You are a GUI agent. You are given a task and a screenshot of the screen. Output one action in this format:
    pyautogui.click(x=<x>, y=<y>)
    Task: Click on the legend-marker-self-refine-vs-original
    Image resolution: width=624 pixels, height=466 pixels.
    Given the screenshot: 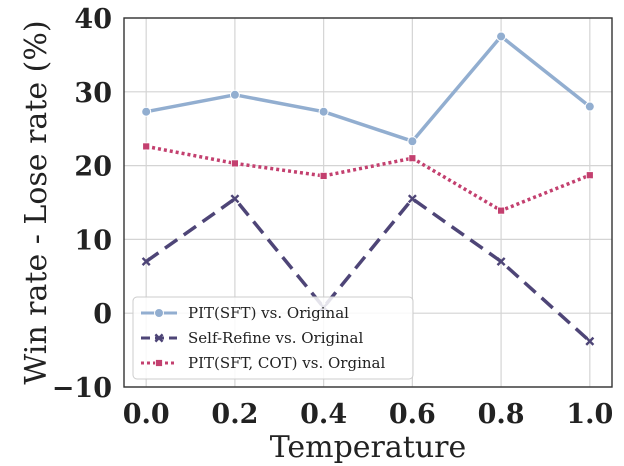 What is the action you would take?
    pyautogui.click(x=159, y=338)
    